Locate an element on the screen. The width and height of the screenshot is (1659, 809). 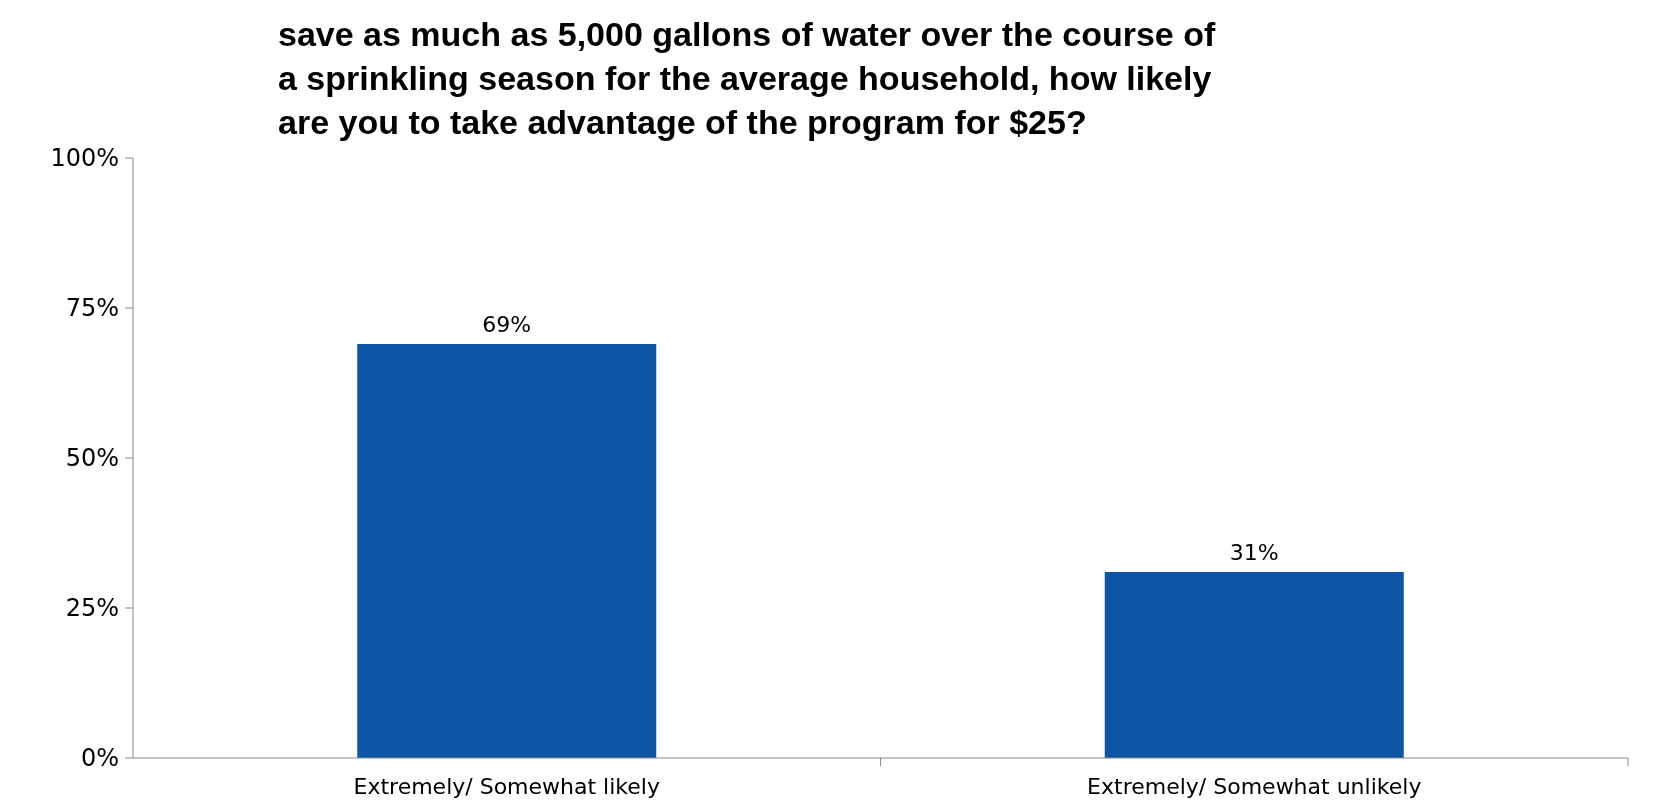
x-tick-label: Extremely/ Somewhat unlikely is located at coordinates (1254, 786).